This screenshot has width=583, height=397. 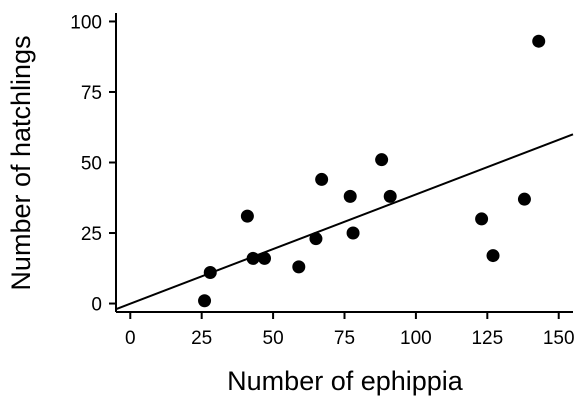 What do you see at coordinates (344, 338) in the screenshot?
I see `x-tick-label: 75` at bounding box center [344, 338].